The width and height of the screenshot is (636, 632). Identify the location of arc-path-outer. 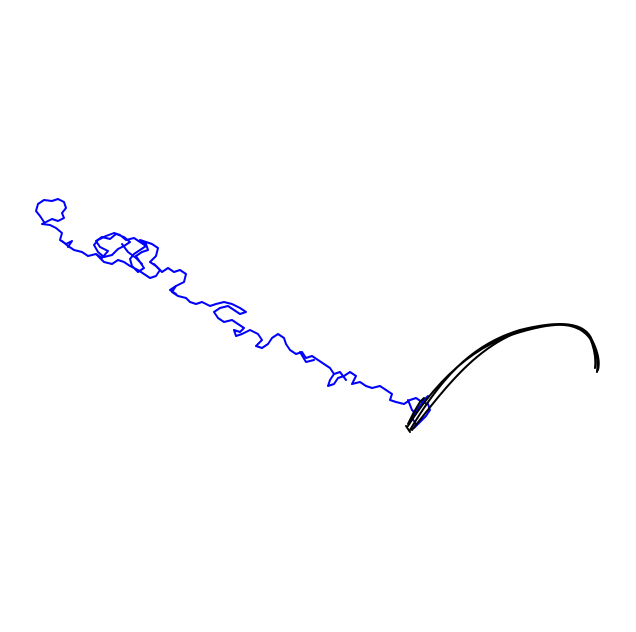
(504, 377).